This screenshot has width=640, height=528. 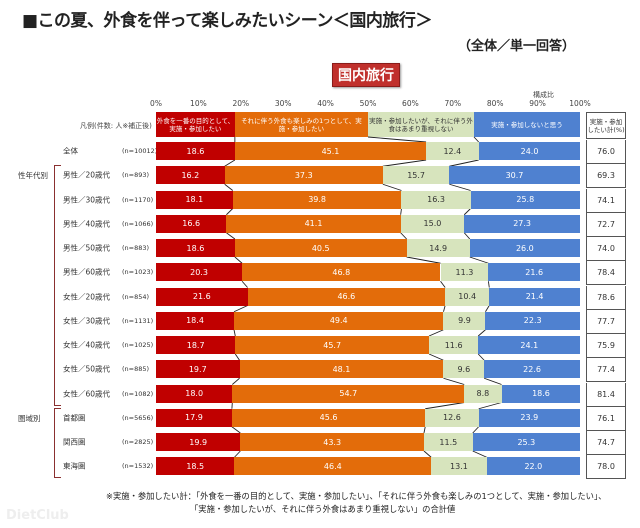 I want to click on subtitle: （全体／単一回答）, so click(x=517, y=46).